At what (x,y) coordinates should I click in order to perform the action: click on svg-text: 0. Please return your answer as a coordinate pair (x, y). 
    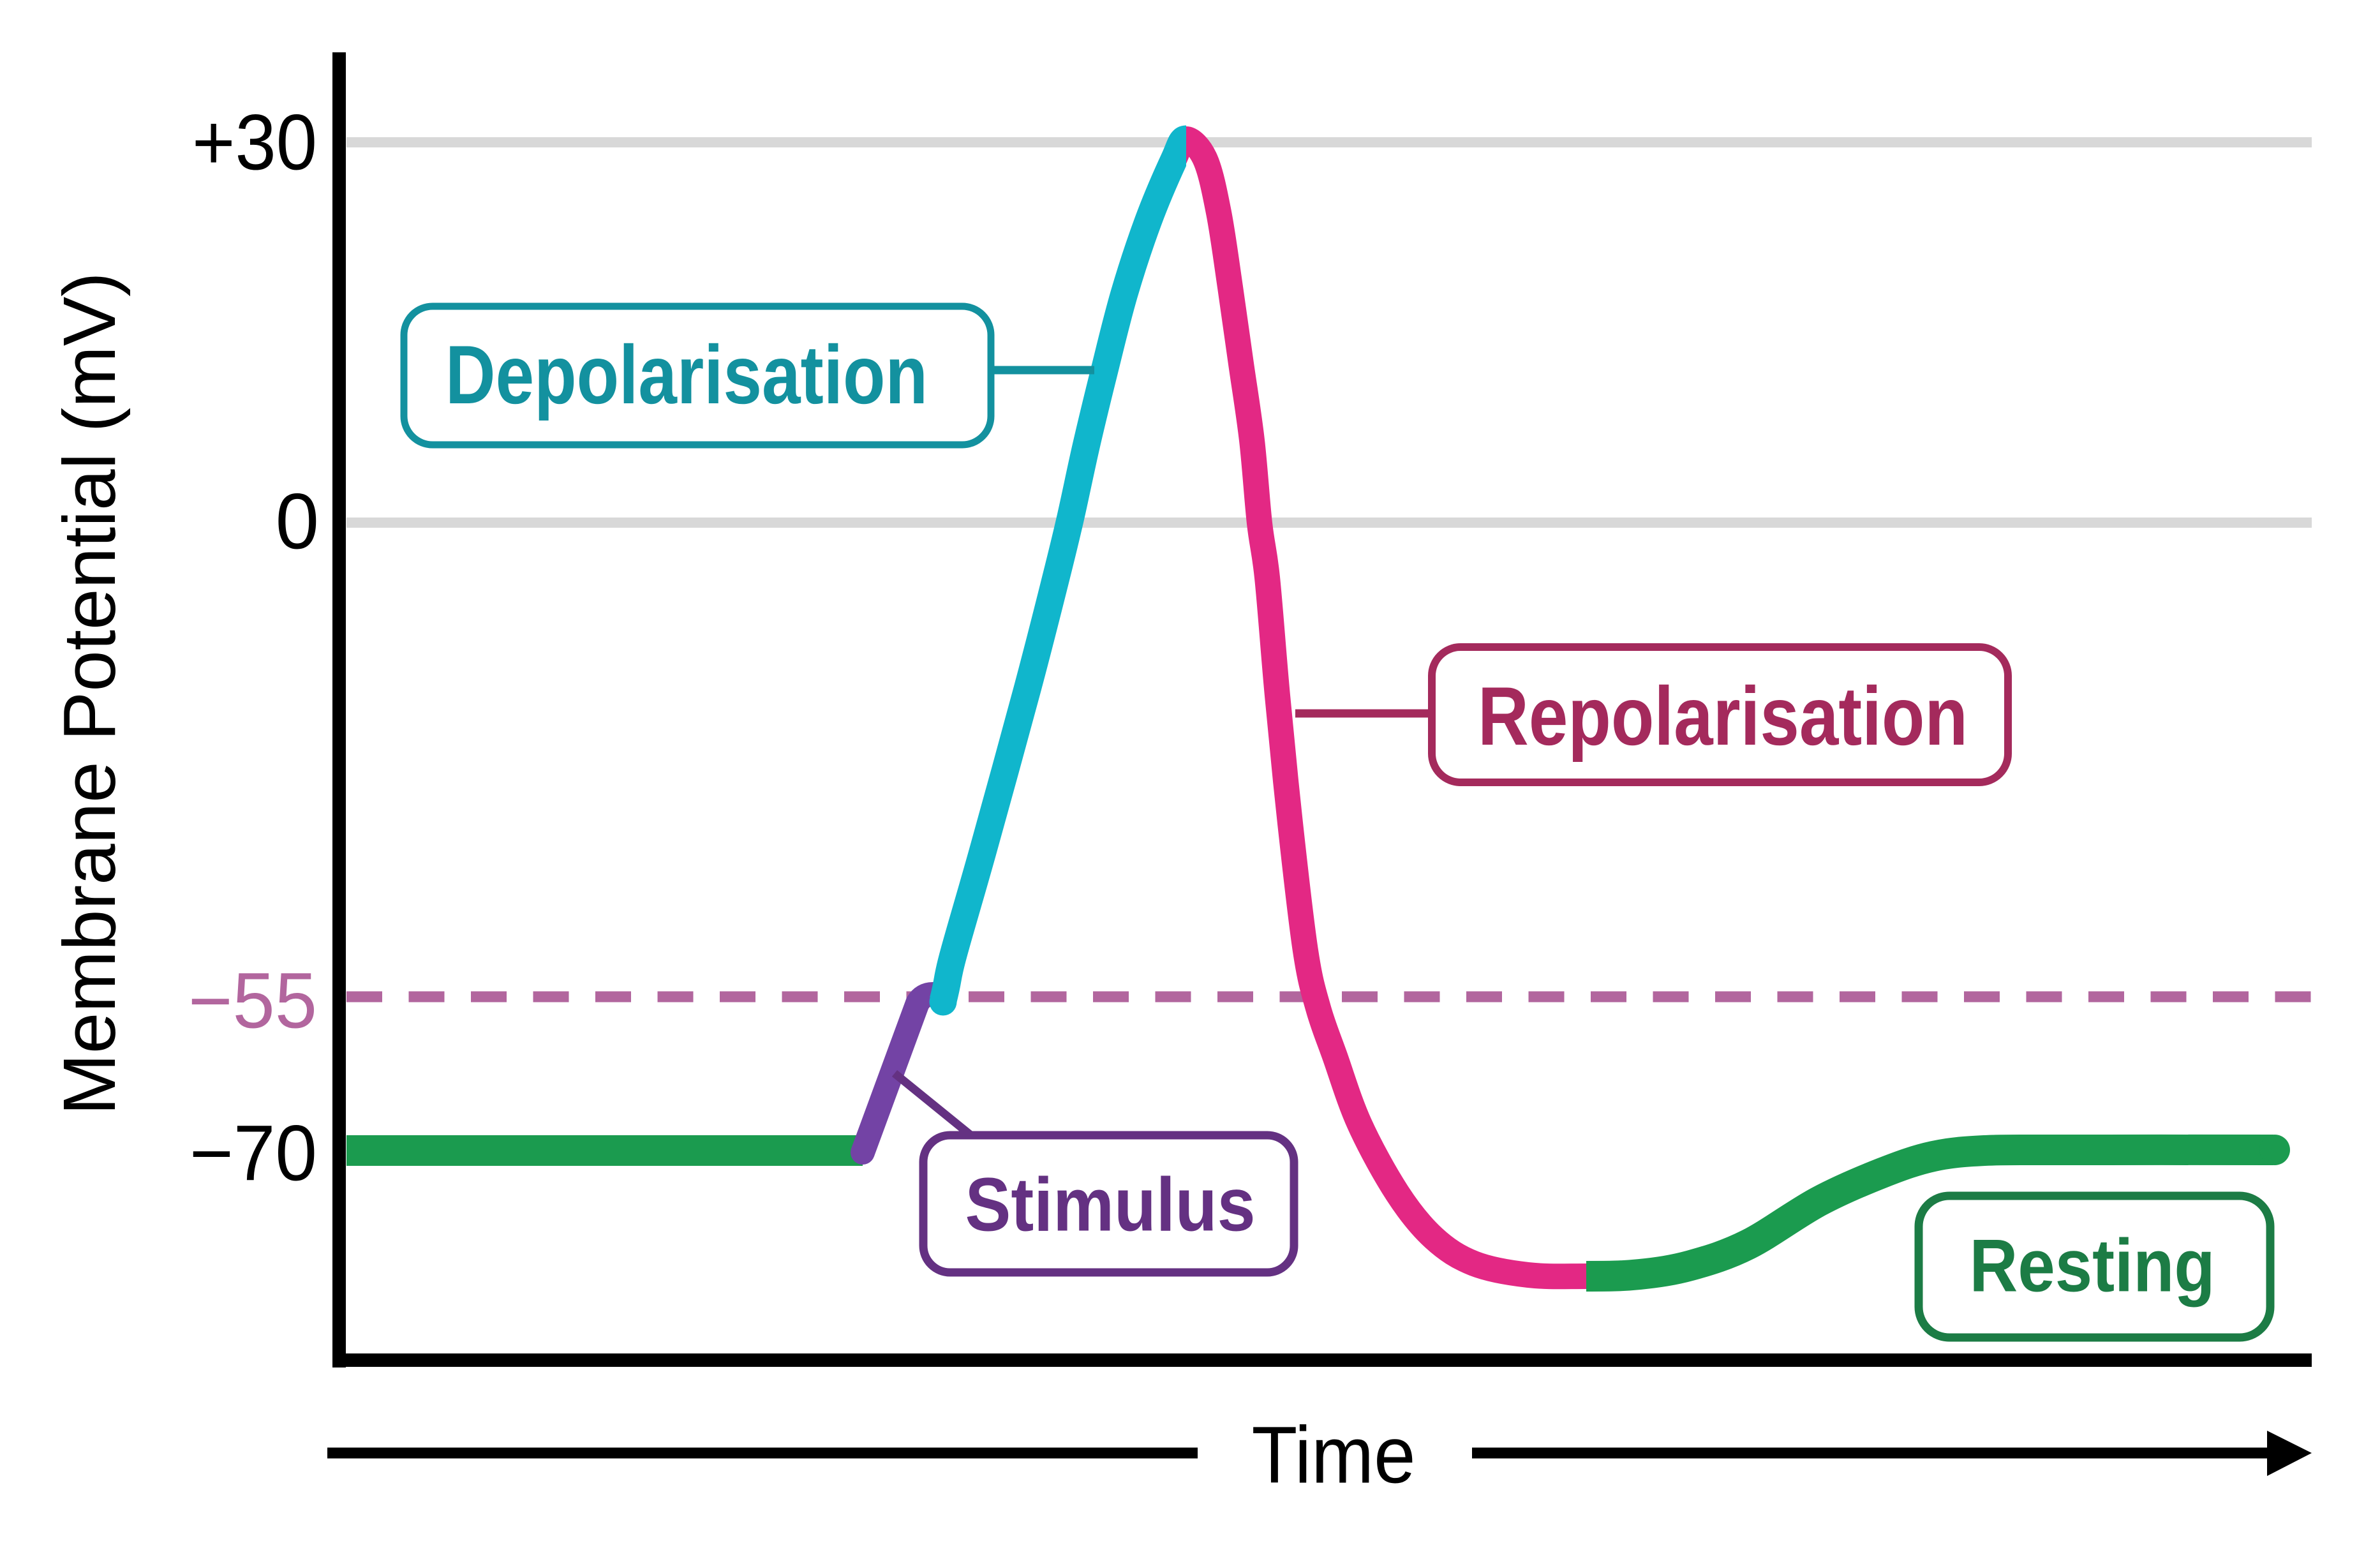
    Looking at the image, I should click on (297, 522).